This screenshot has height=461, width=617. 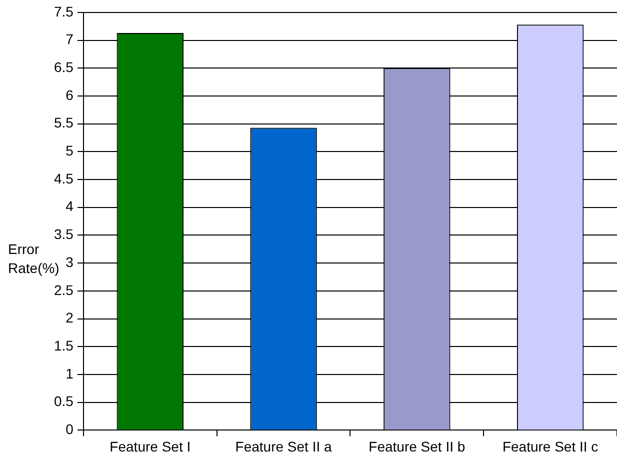 I want to click on y-tick-label: 1.5, so click(x=64, y=346).